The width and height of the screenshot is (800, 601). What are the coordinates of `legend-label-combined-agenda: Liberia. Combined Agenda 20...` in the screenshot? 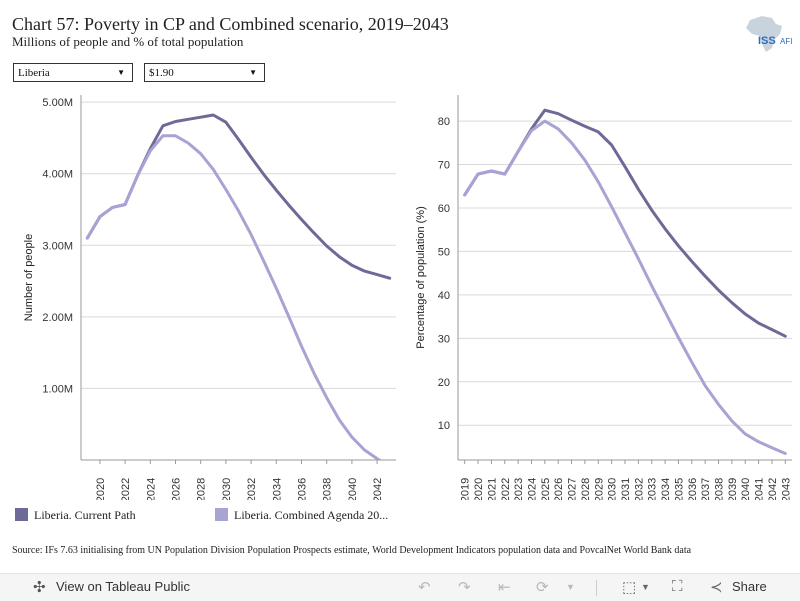 It's located at (311, 515).